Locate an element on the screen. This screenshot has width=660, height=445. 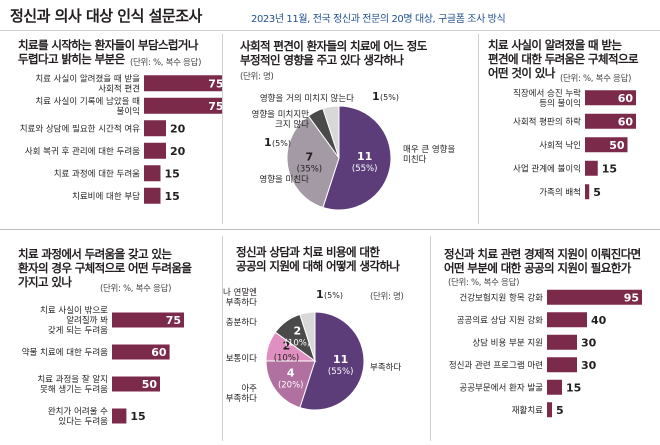
category-label: 치료 과정을 잘 알지 is located at coordinates (72, 379).